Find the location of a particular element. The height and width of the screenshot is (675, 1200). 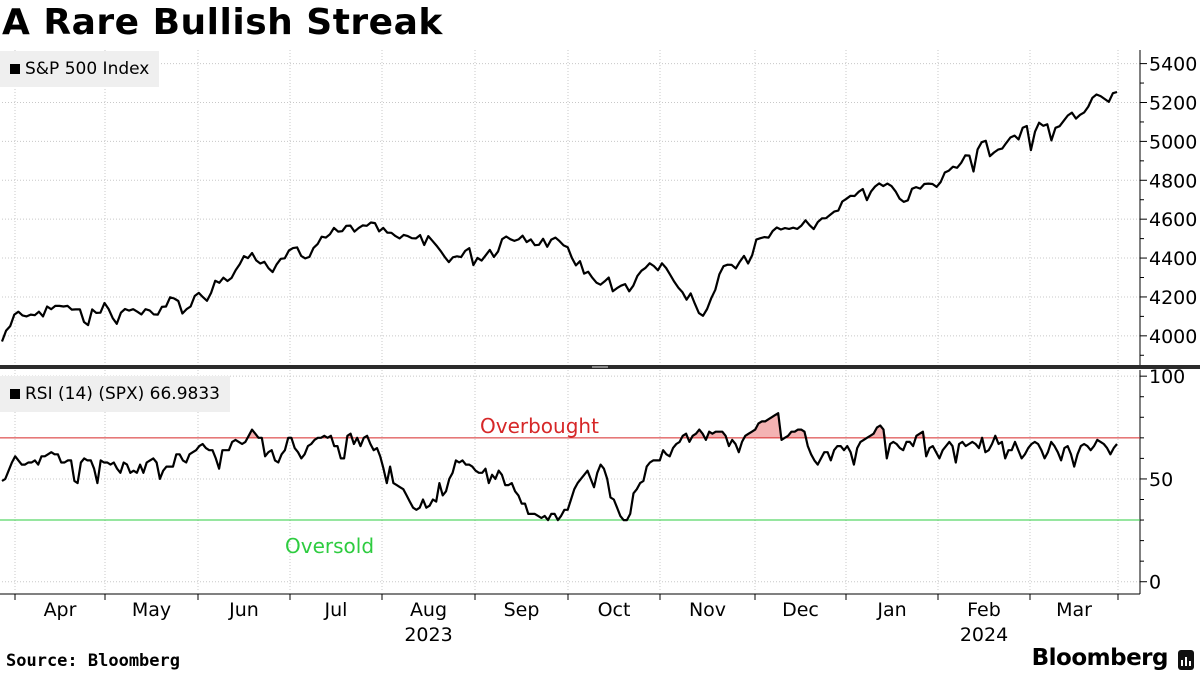

sp500-legend-label: S&P 500 Index is located at coordinates (87, 69).